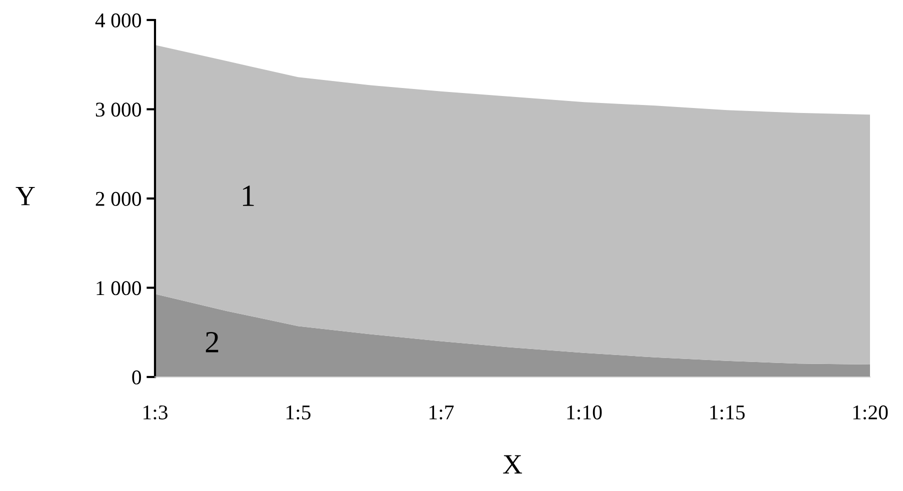  I want to click on annotation: 1, so click(248, 196).